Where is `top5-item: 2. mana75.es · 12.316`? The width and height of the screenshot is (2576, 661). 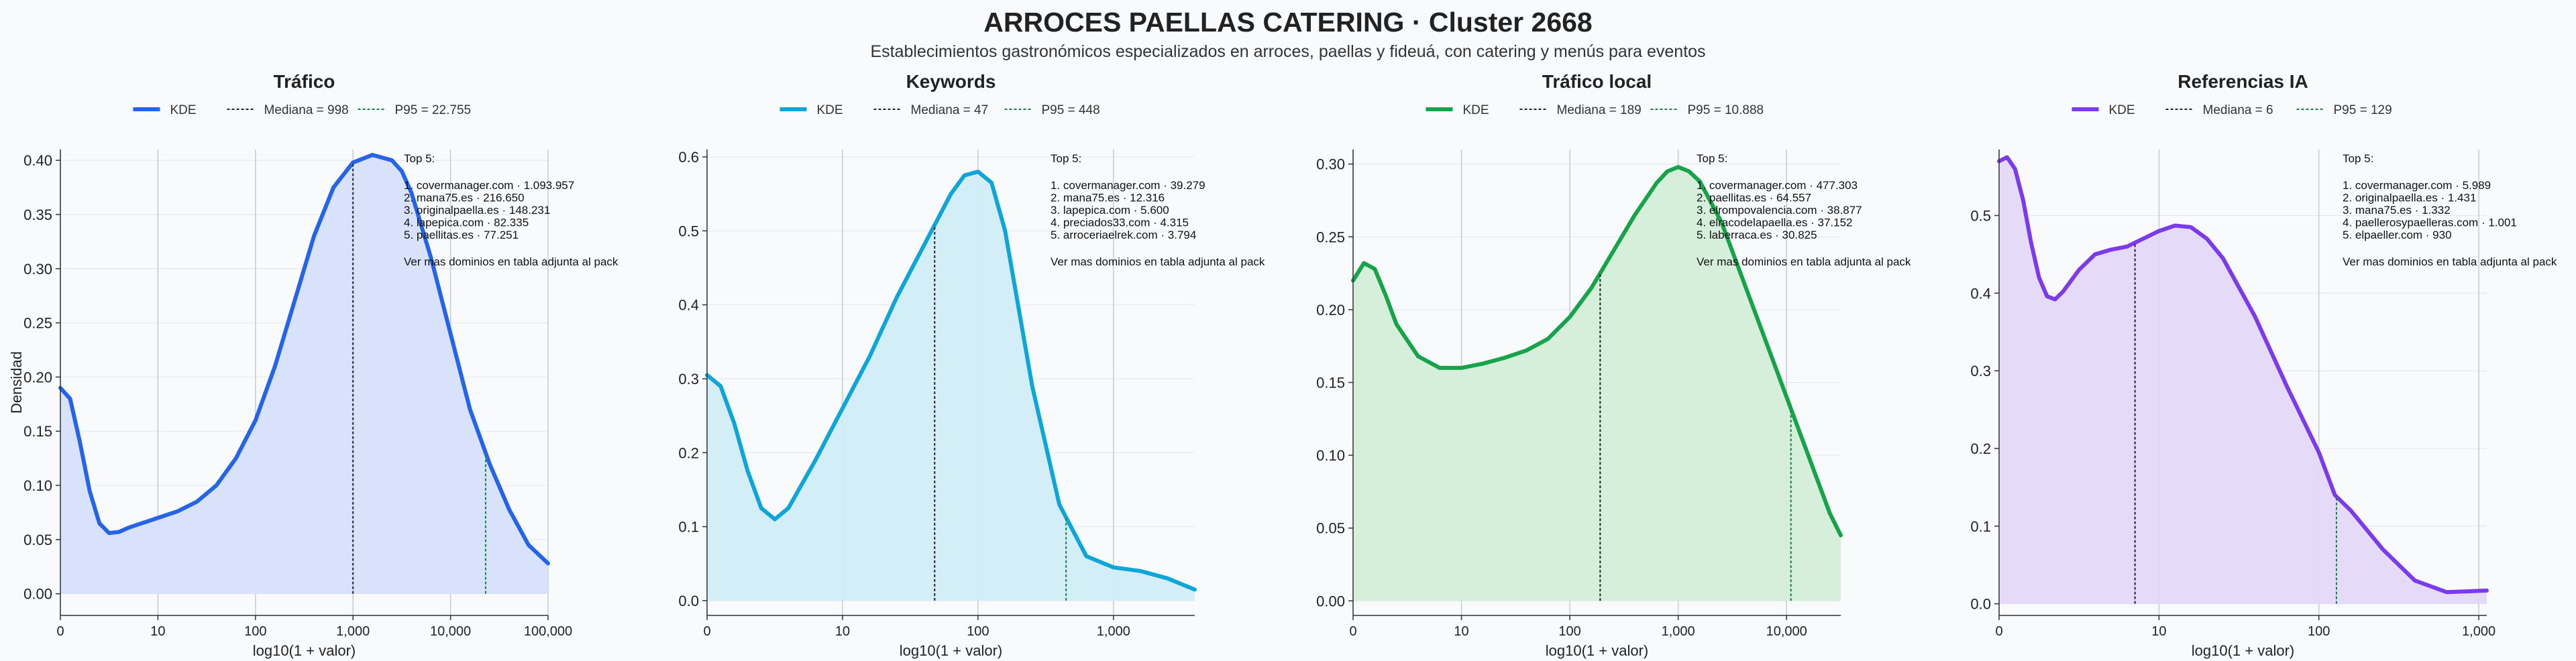 top5-item: 2. mana75.es · 12.316 is located at coordinates (1108, 198).